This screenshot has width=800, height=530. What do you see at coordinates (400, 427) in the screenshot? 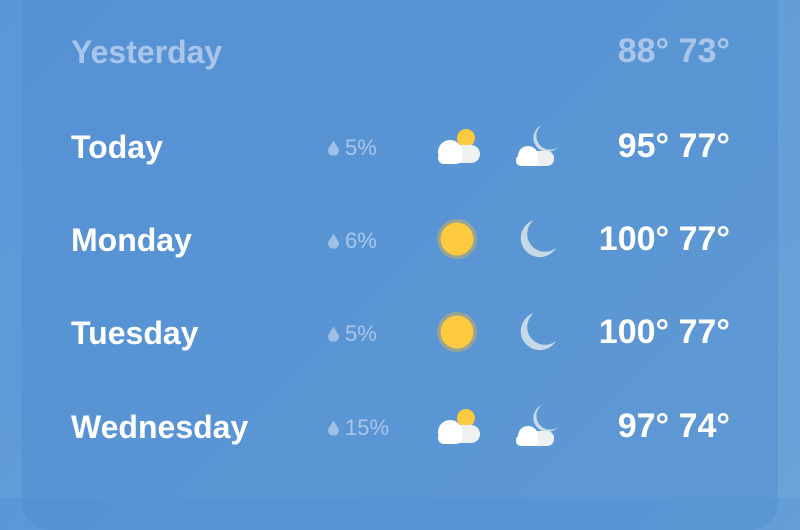
I see `forecast-row: Wednesday 15% 97° 74°` at bounding box center [400, 427].